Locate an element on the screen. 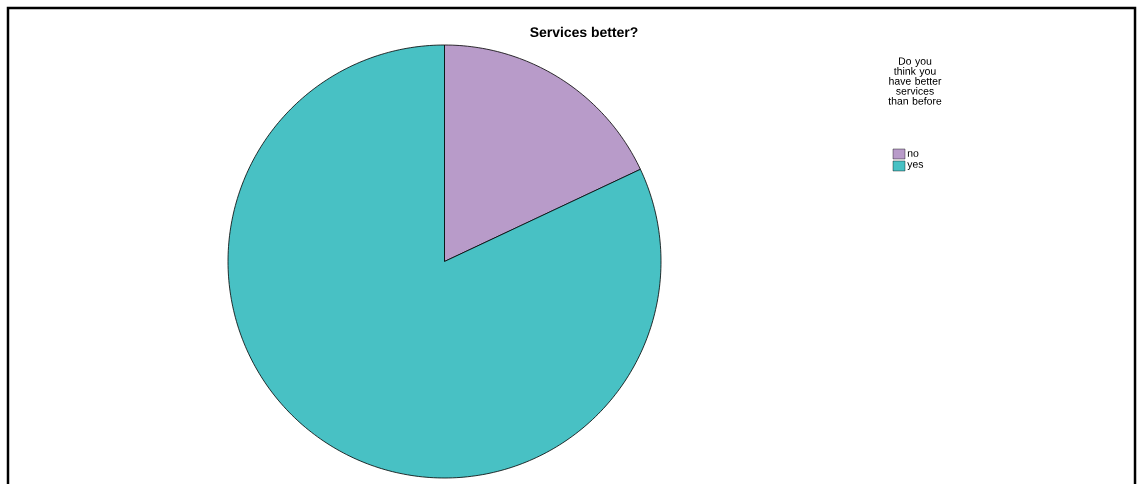 The height and width of the screenshot is (484, 1141). legend-label: yes is located at coordinates (915, 166).